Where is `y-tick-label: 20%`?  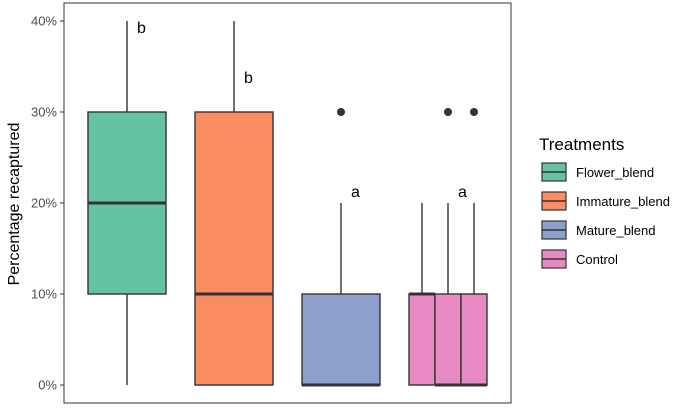
y-tick-label: 20% is located at coordinates (44, 203).